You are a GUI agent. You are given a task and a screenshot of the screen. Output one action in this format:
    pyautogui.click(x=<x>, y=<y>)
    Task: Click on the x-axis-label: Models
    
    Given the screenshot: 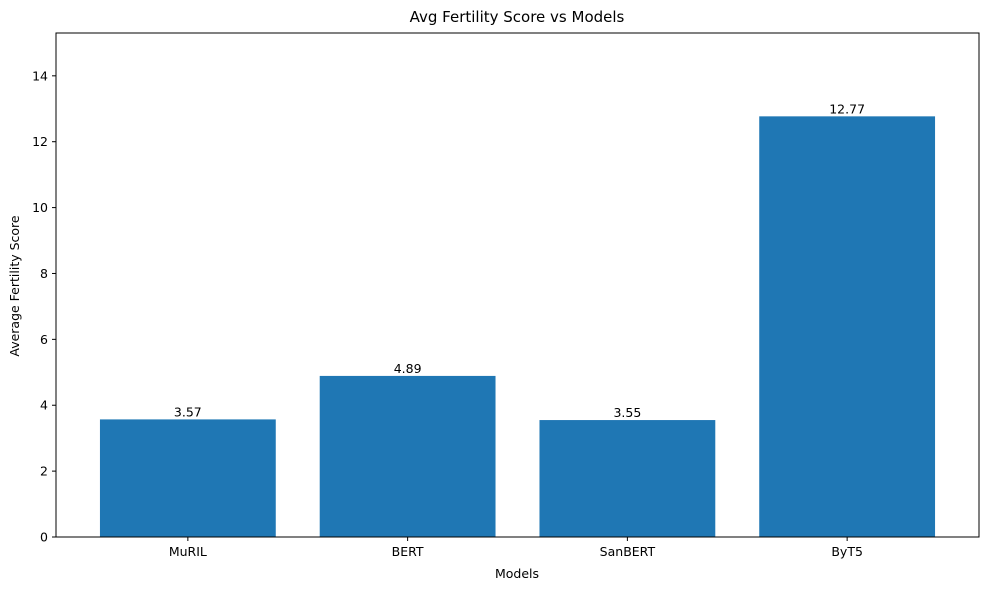 What is the action you would take?
    pyautogui.click(x=517, y=573)
    